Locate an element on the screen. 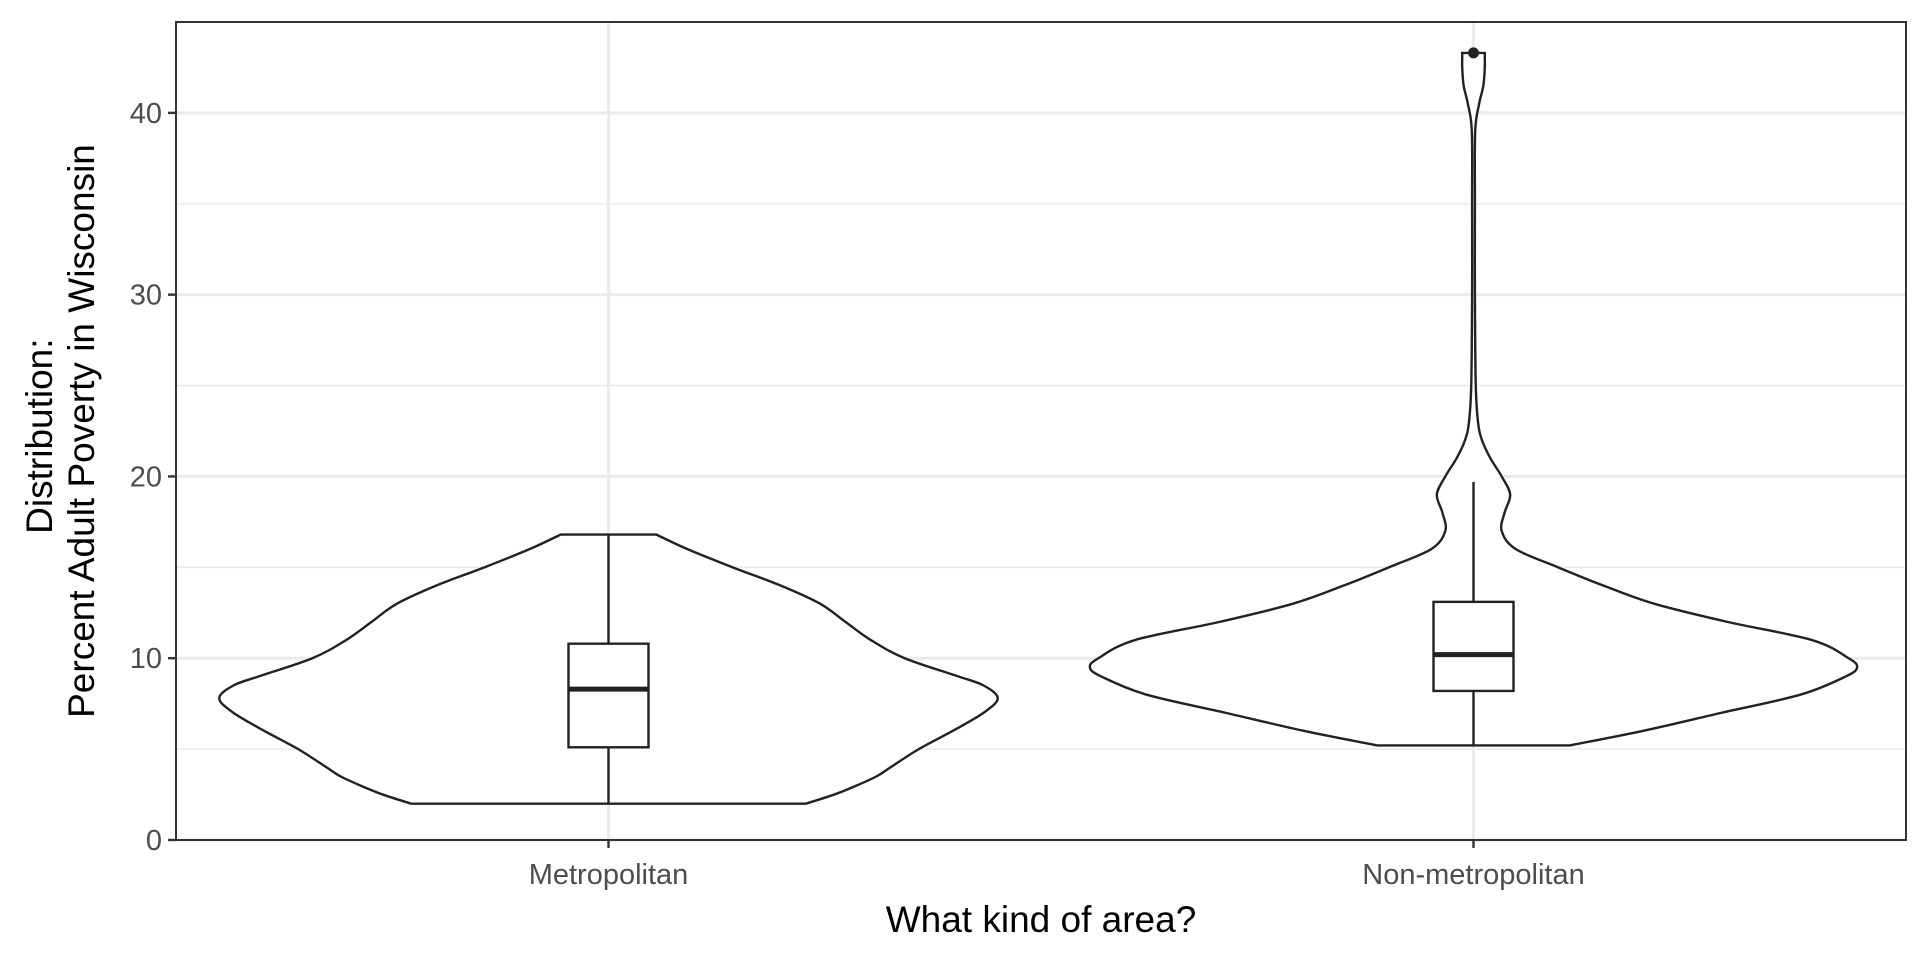 The image size is (1920, 960). y-tick-label: 0 is located at coordinates (154, 841).